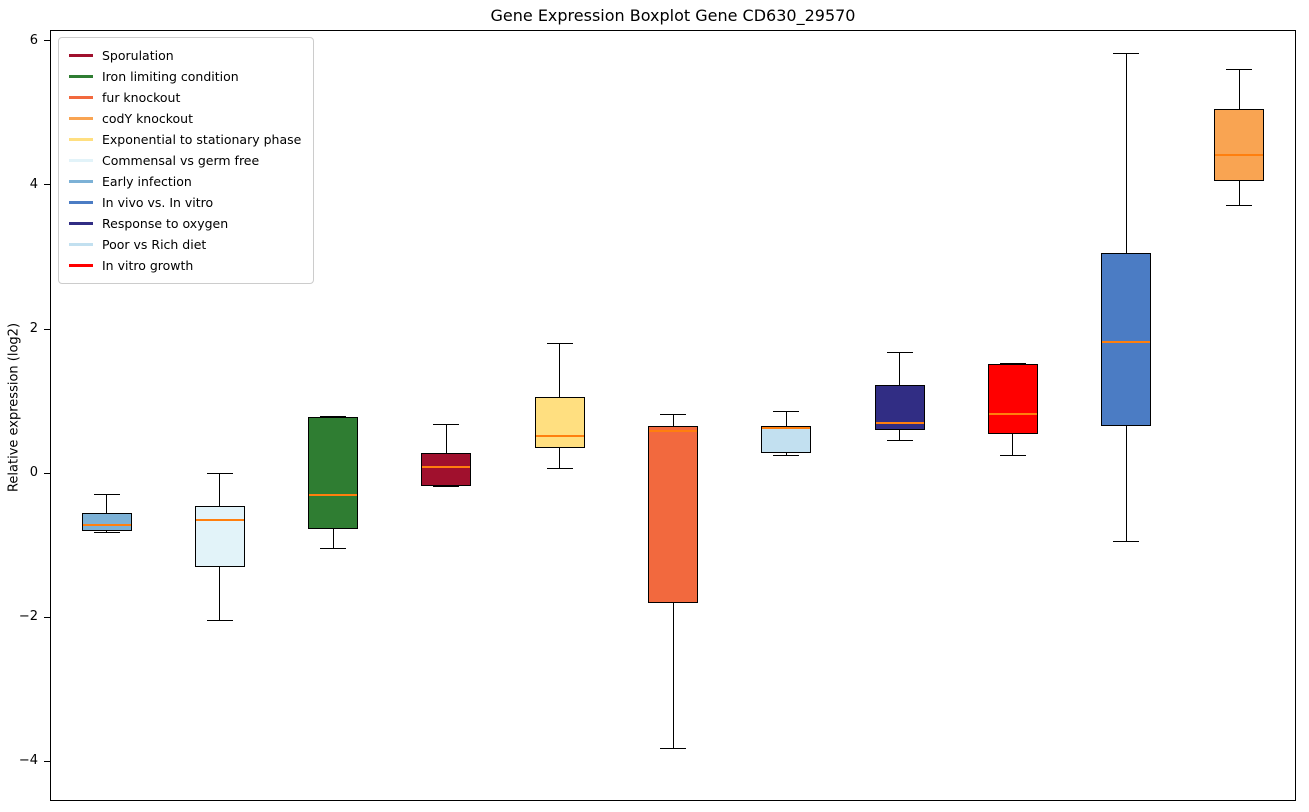 This screenshot has width=1309, height=812. Describe the element at coordinates (158, 202) in the screenshot. I see `legend-label: In vivo vs. In vitro` at that location.